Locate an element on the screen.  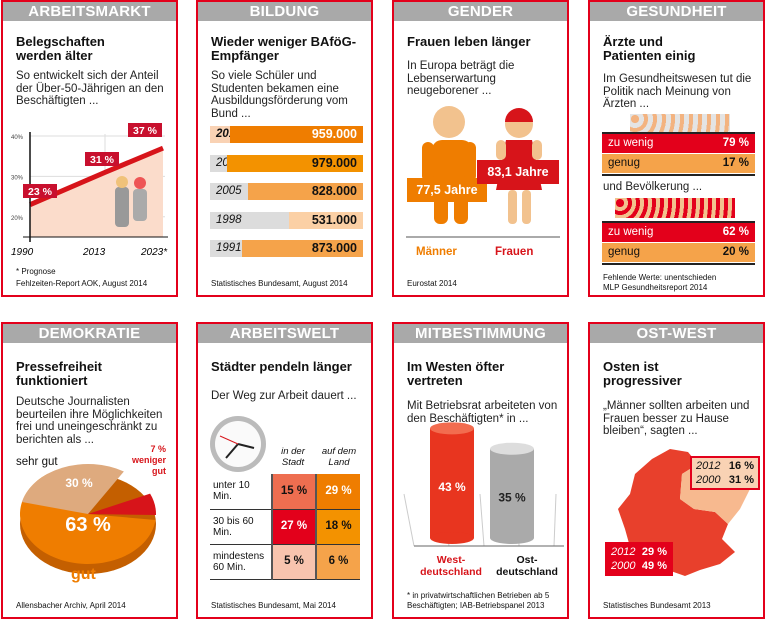
cylinder-value: 43 % is located at coordinates (452, 487).